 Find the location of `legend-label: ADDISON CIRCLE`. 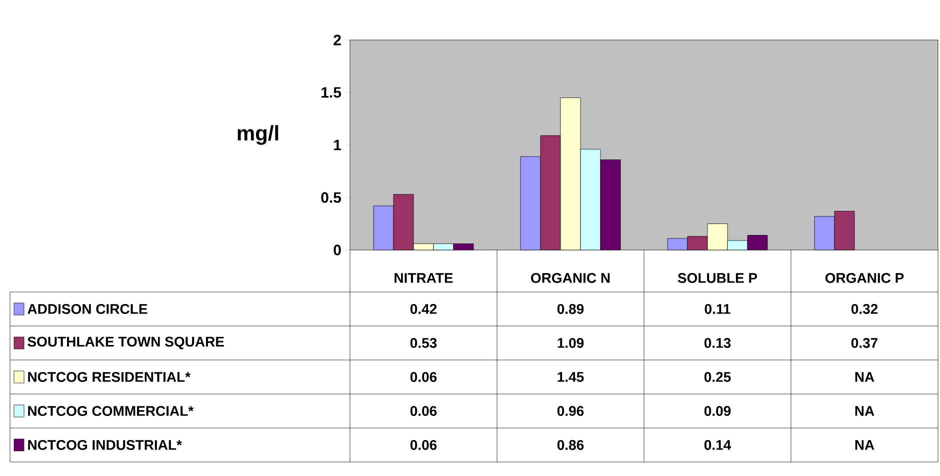

legend-label: ADDISON CIRCLE is located at coordinates (88, 309).